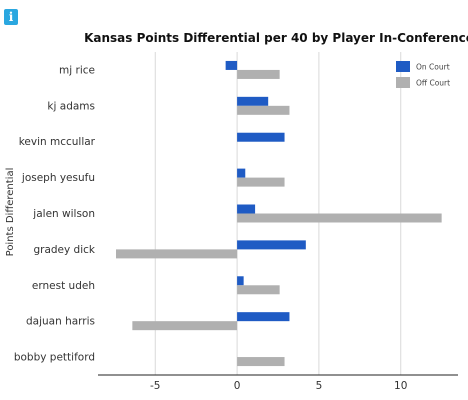 The image size is (468, 400). What do you see at coordinates (71, 106) in the screenshot?
I see `category-label: kj adams` at bounding box center [71, 106].